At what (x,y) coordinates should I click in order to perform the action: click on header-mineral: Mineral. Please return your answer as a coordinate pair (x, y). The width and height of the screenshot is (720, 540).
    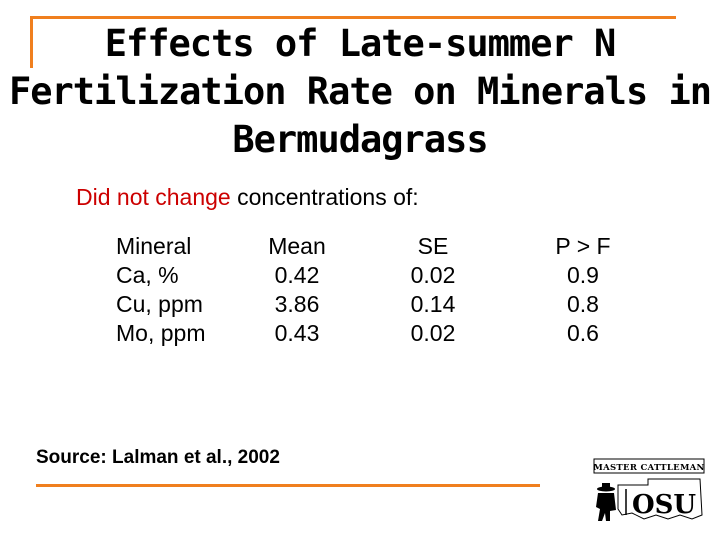
    Looking at the image, I should click on (154, 246).